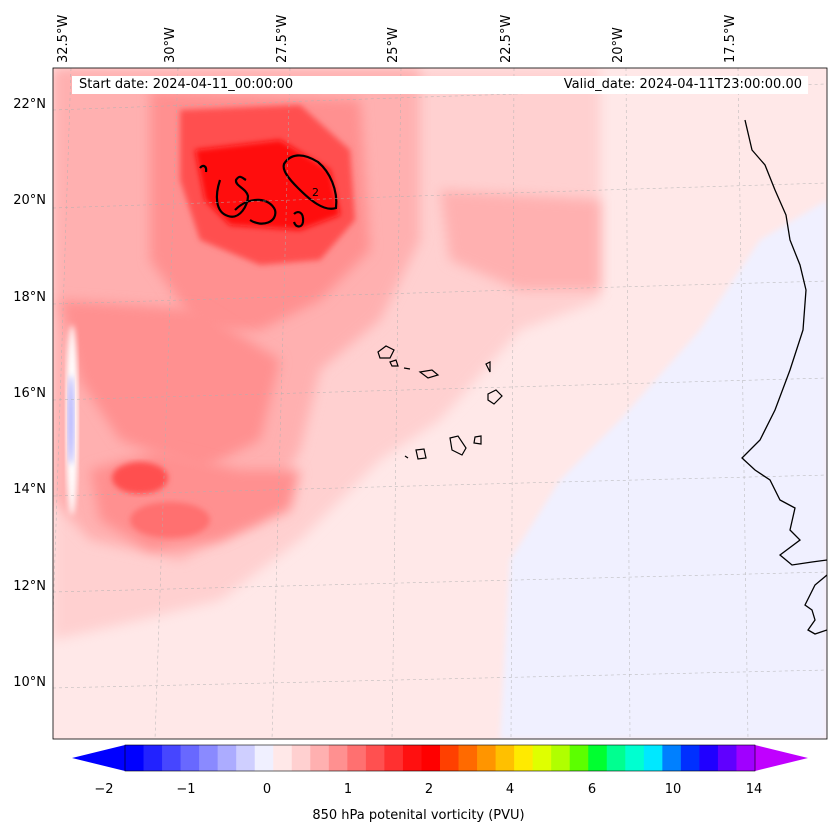 This screenshot has width=837, height=836. What do you see at coordinates (104, 789) in the screenshot?
I see `colorbar-tick: −2` at bounding box center [104, 789].